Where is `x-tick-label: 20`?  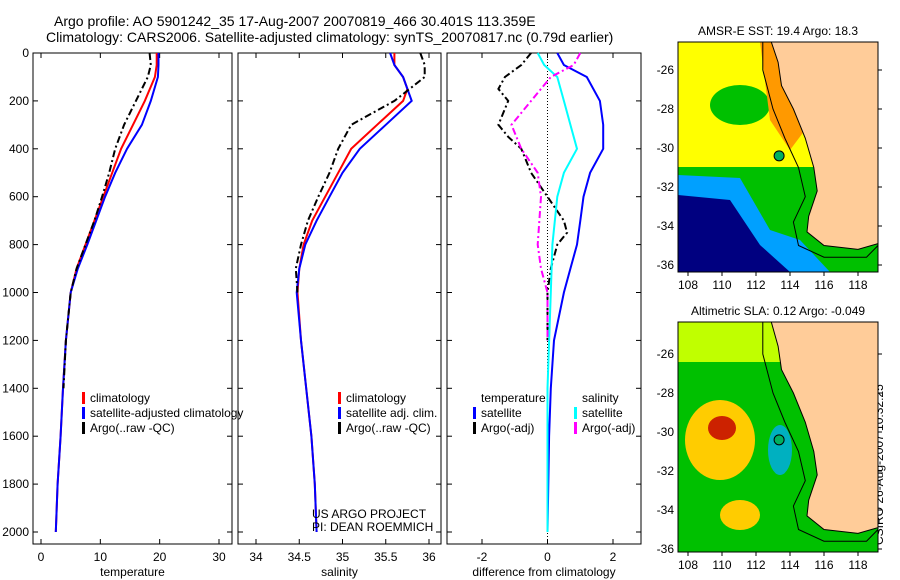
x-tick-label: 20 is located at coordinates (160, 557).